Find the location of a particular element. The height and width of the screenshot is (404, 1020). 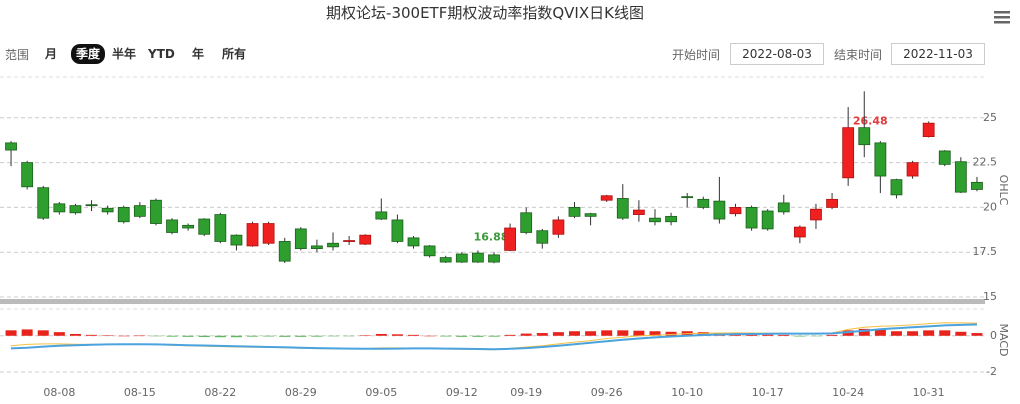

x-tick-label: 10-31 is located at coordinates (929, 392).